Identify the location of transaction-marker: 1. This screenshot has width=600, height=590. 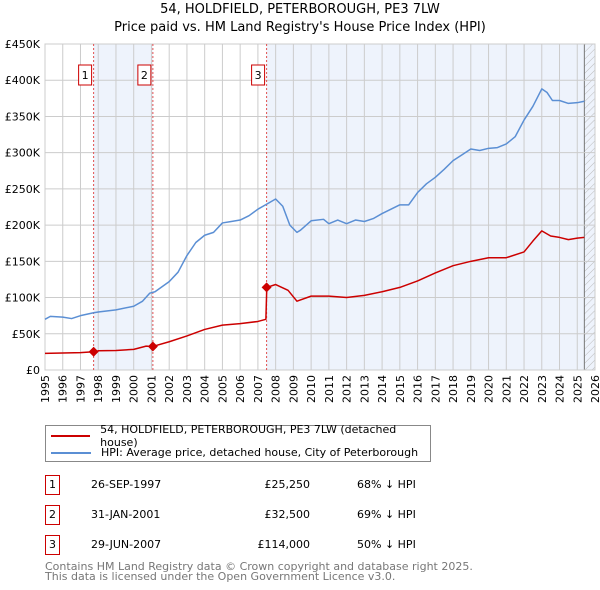
(52, 485).